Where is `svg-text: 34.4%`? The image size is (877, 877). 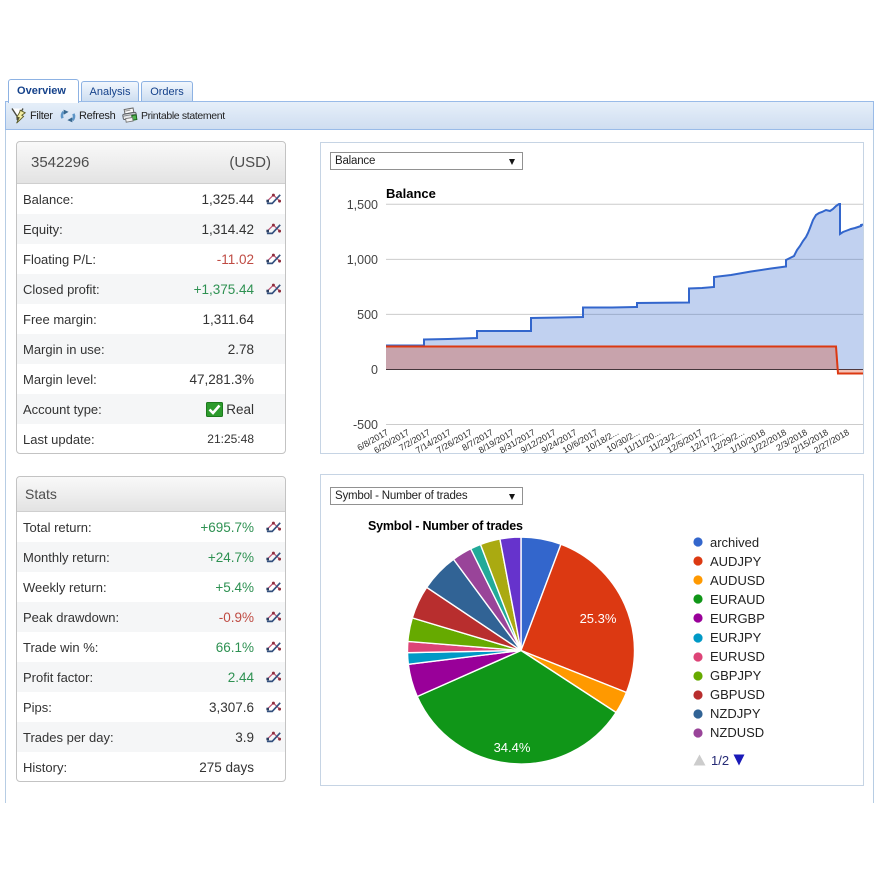 svg-text: 34.4% is located at coordinates (512, 747).